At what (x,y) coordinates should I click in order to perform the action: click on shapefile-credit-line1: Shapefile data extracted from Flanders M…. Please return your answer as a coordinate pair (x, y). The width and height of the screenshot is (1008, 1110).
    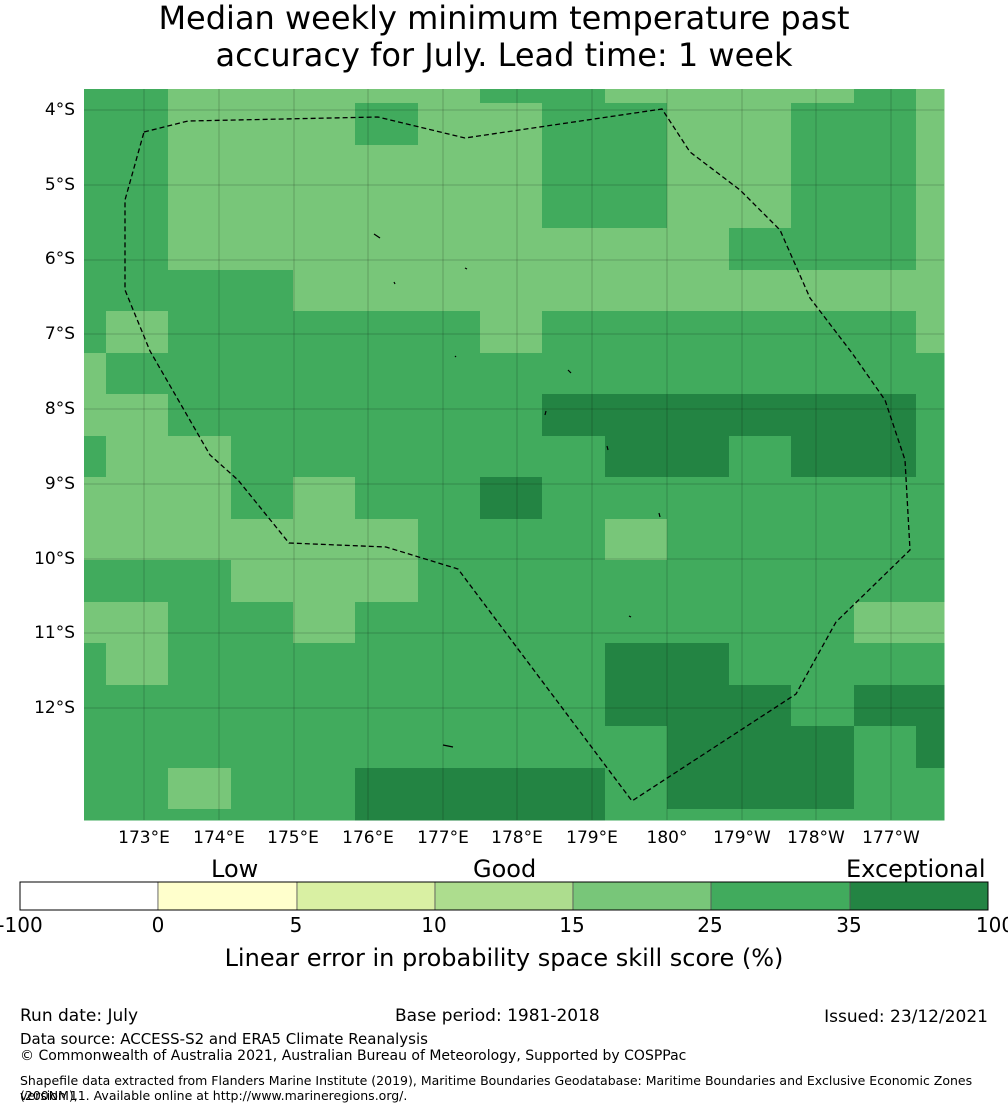
    Looking at the image, I should click on (496, 1088).